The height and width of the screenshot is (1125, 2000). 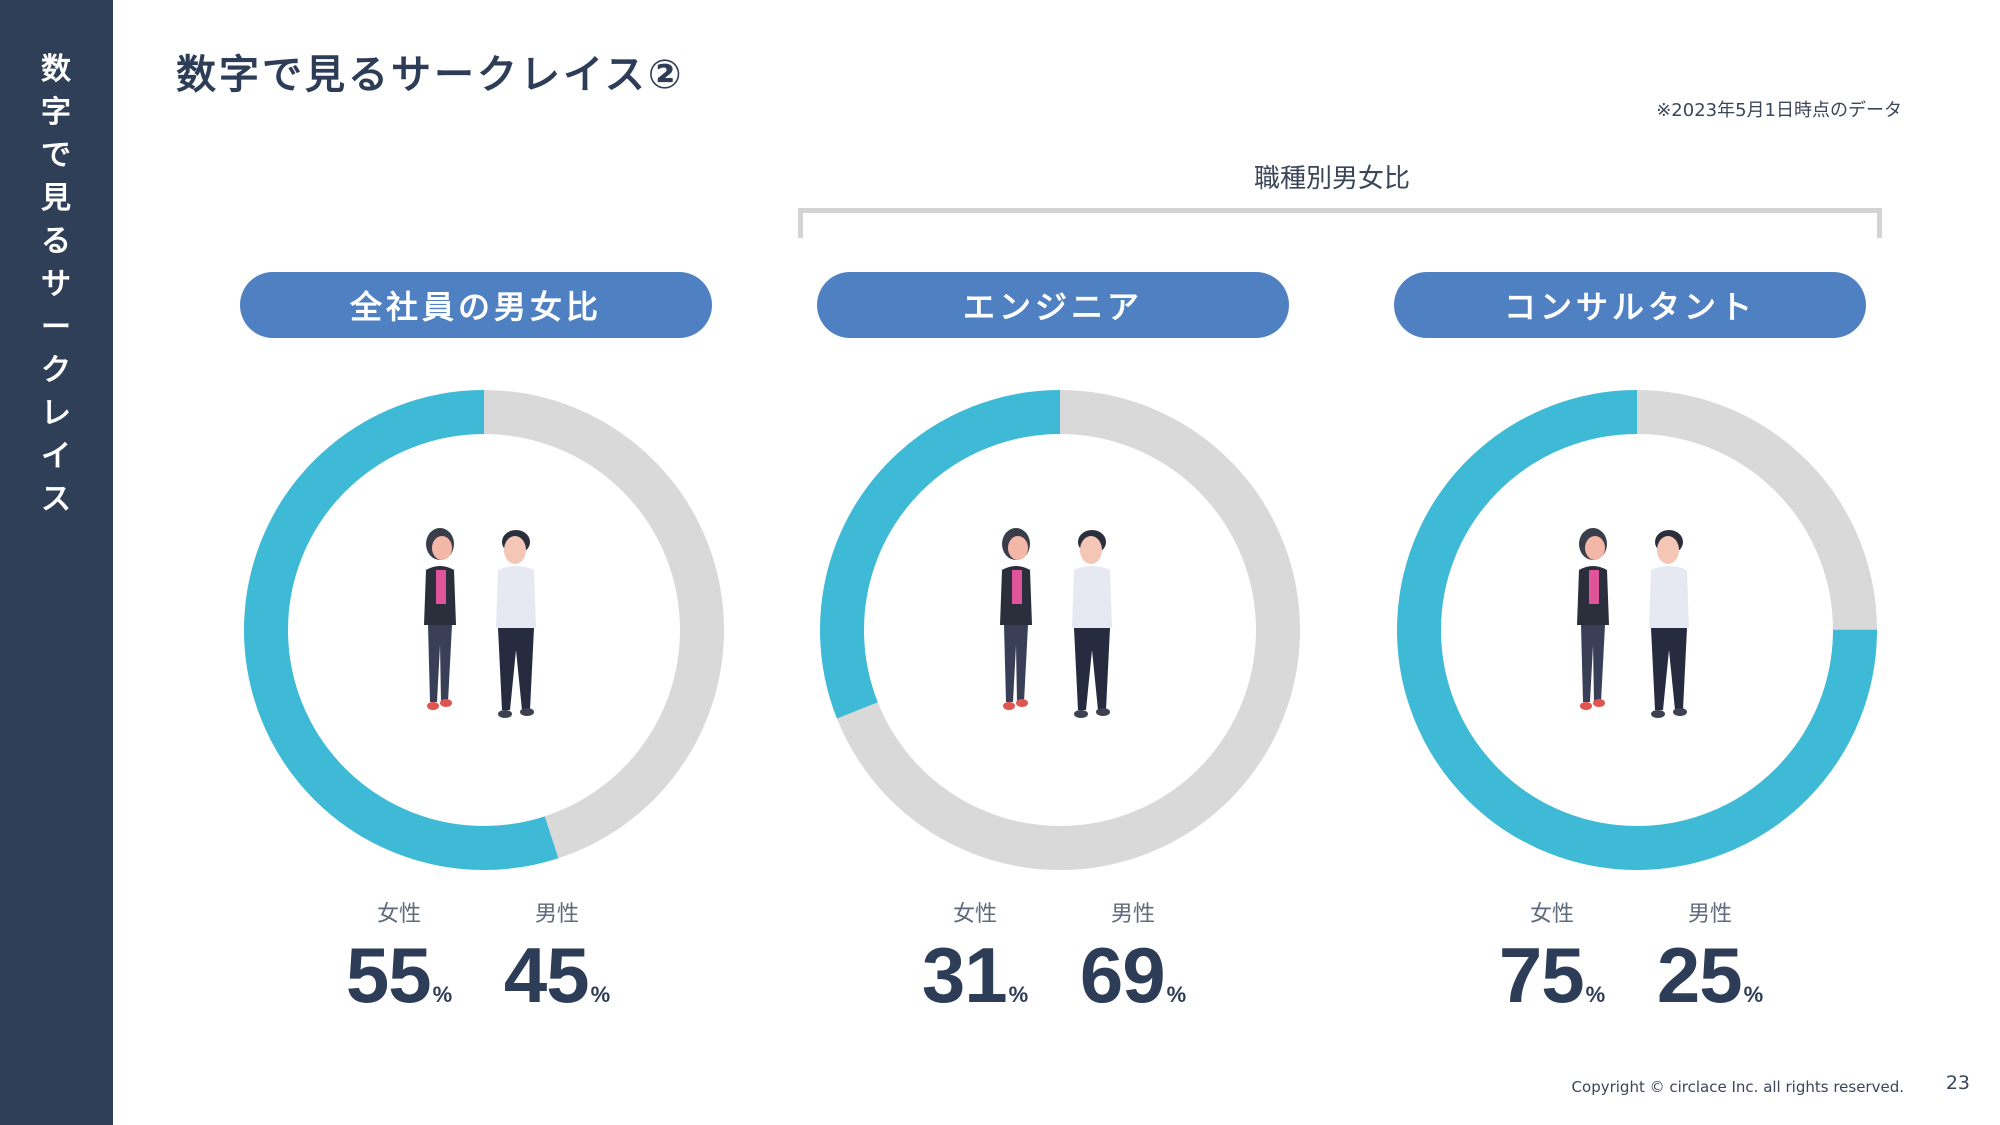 What do you see at coordinates (1699, 975) in the screenshot?
I see `male-value: 25` at bounding box center [1699, 975].